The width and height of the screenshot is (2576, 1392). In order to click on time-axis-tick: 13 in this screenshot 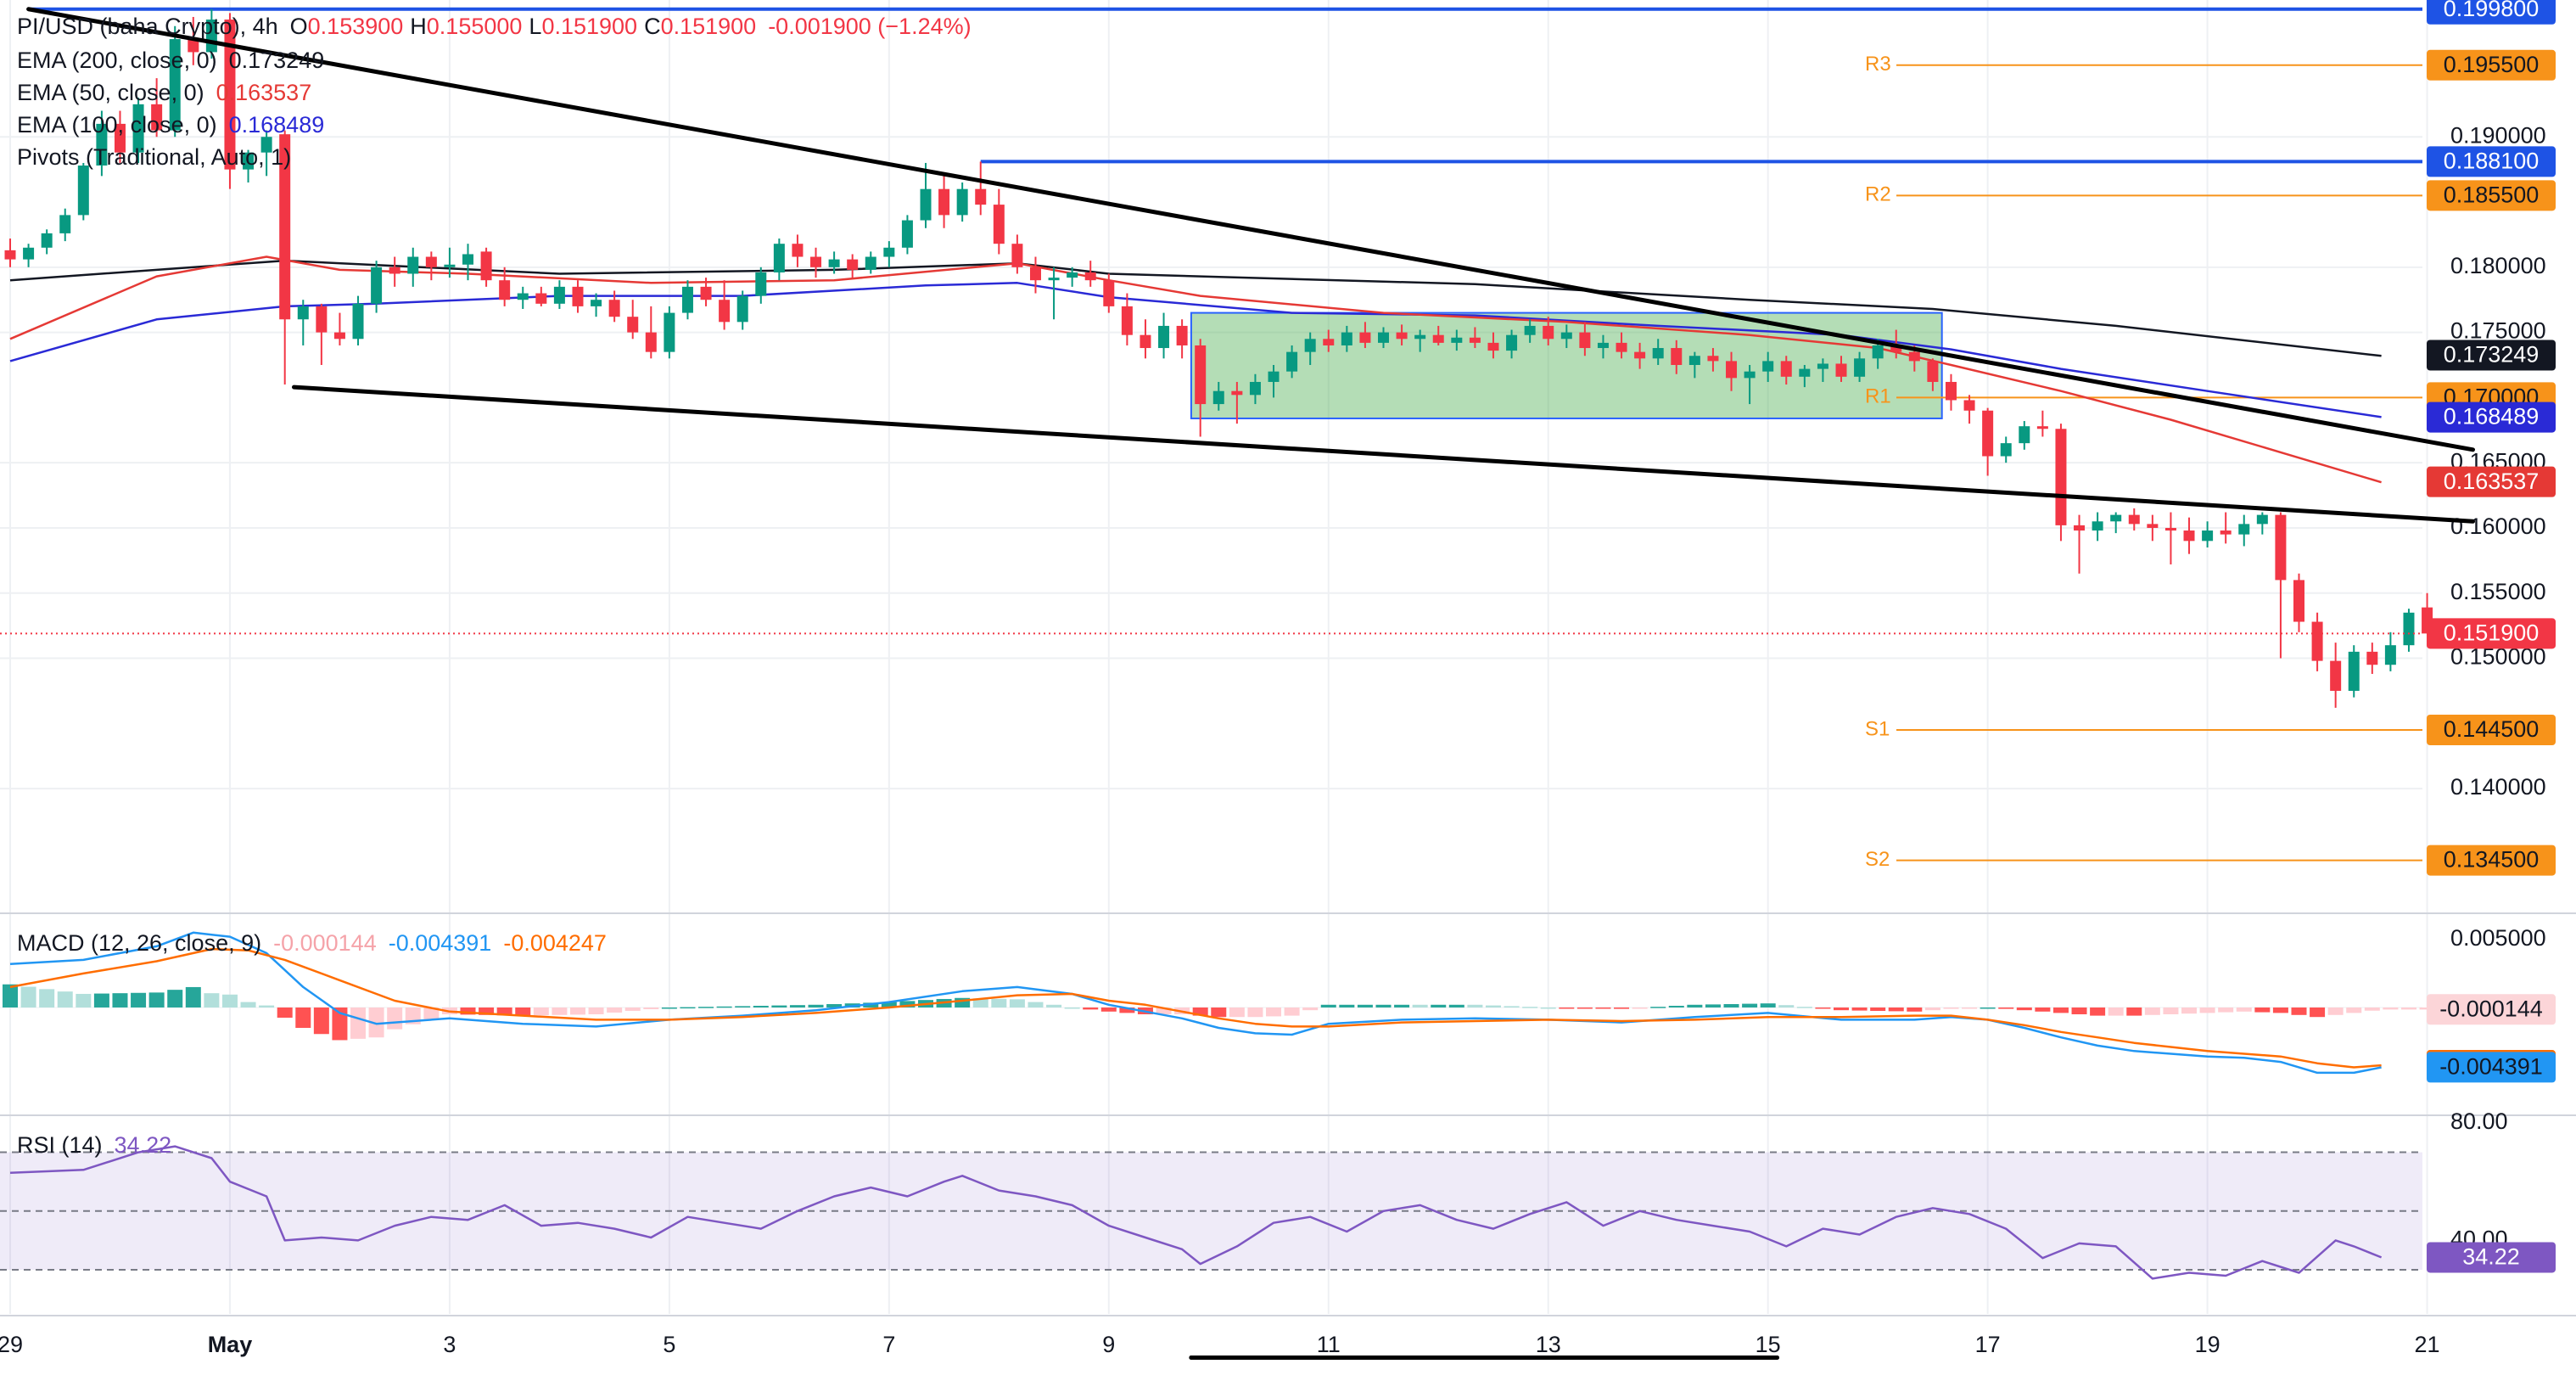, I will do `click(1548, 1344)`.